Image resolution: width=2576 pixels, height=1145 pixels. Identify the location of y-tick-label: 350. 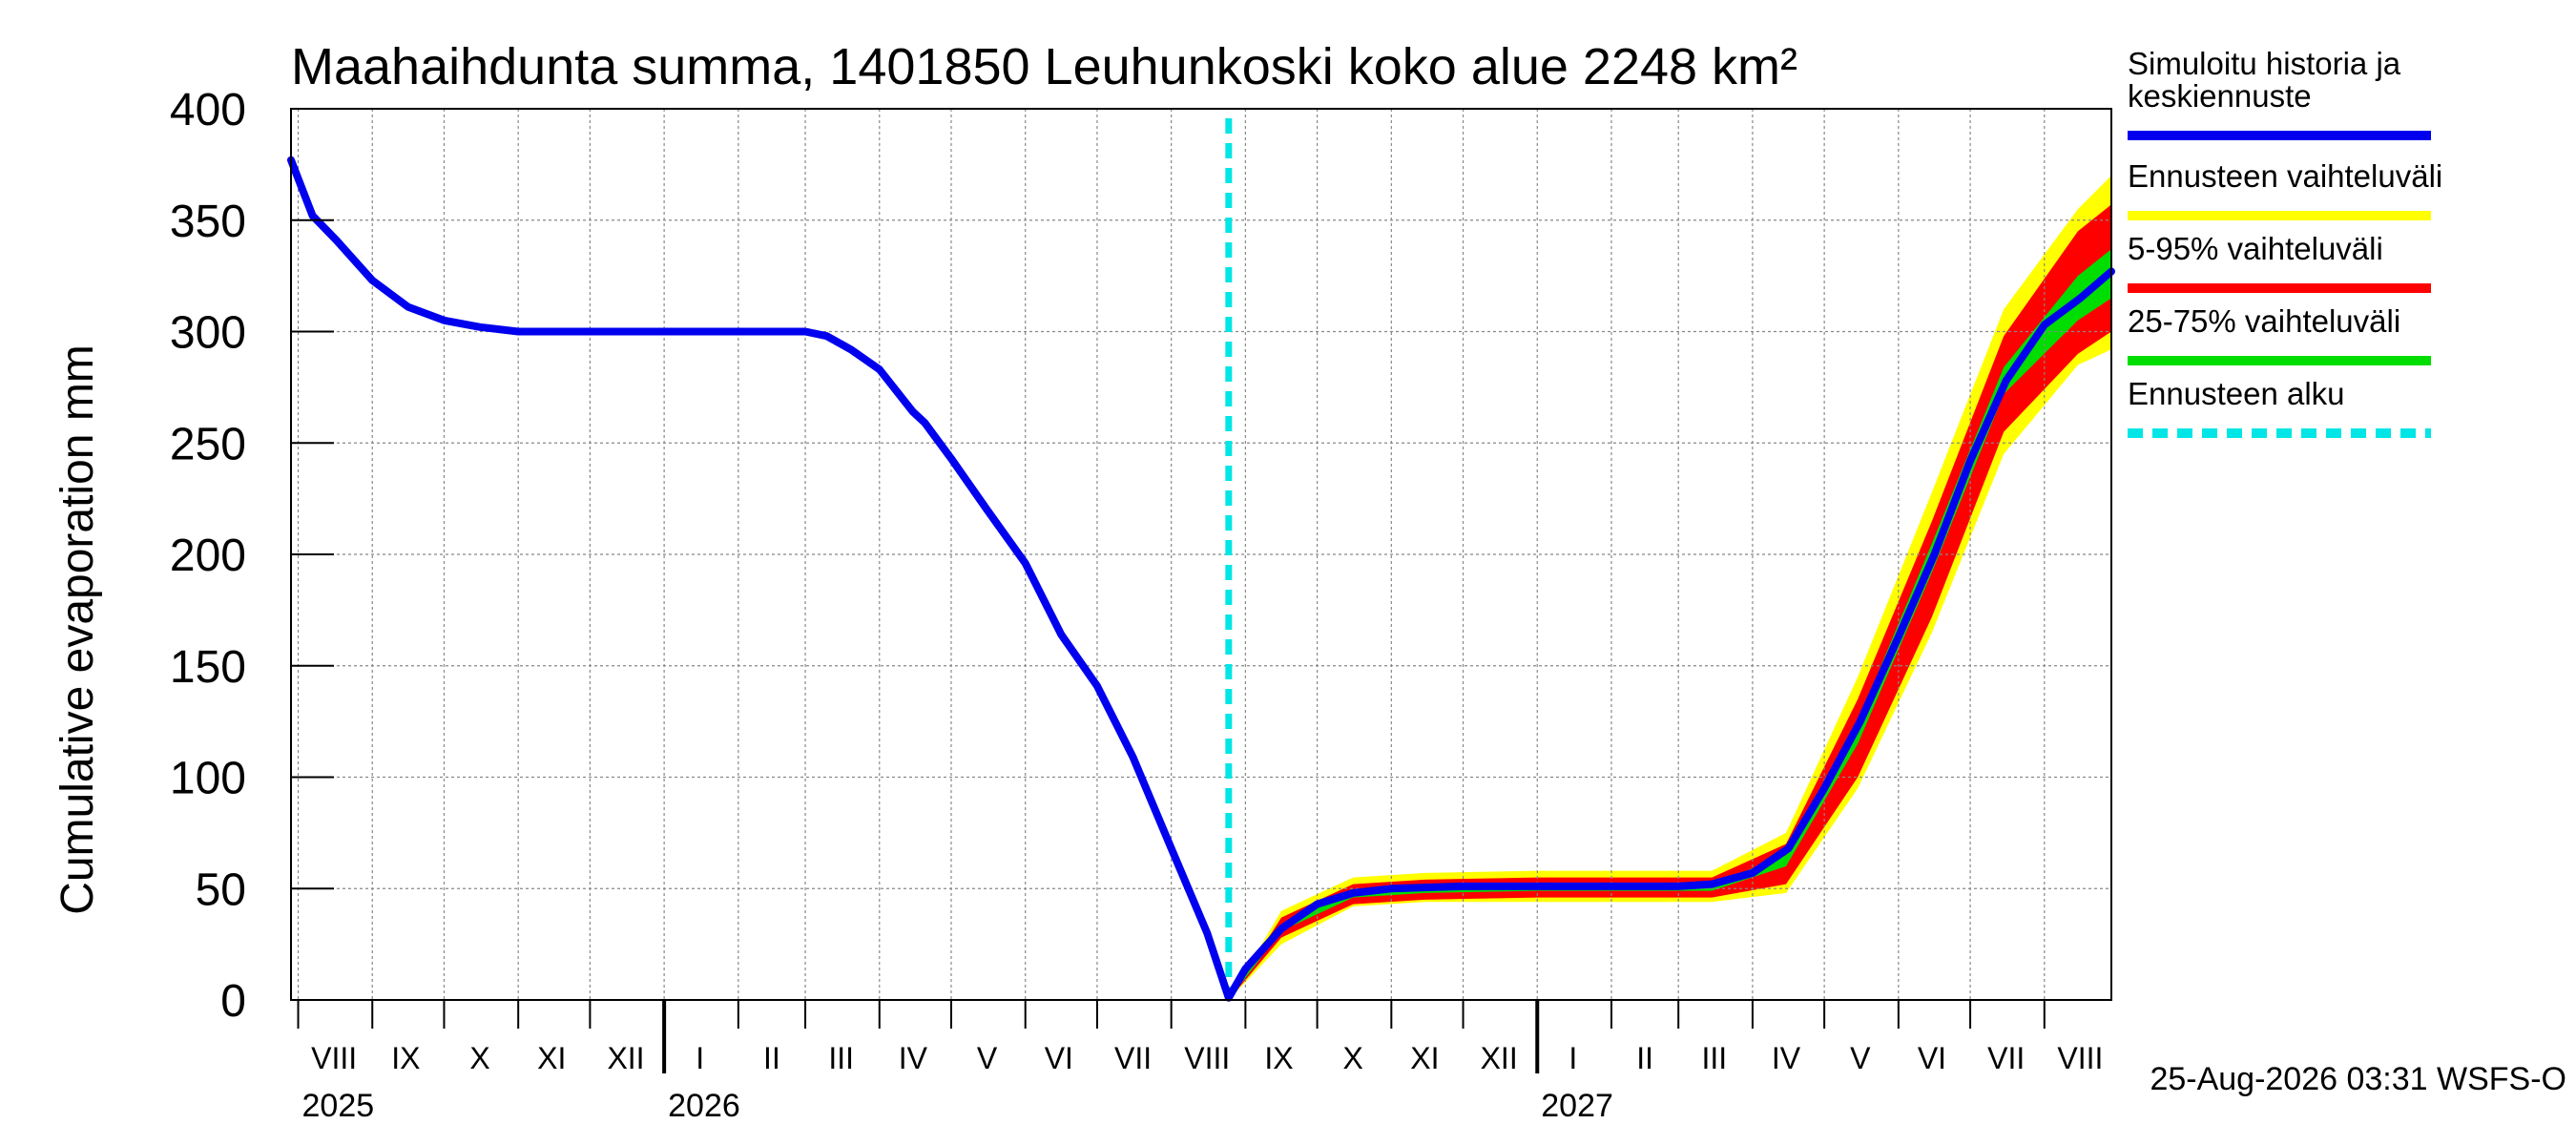
(208, 222).